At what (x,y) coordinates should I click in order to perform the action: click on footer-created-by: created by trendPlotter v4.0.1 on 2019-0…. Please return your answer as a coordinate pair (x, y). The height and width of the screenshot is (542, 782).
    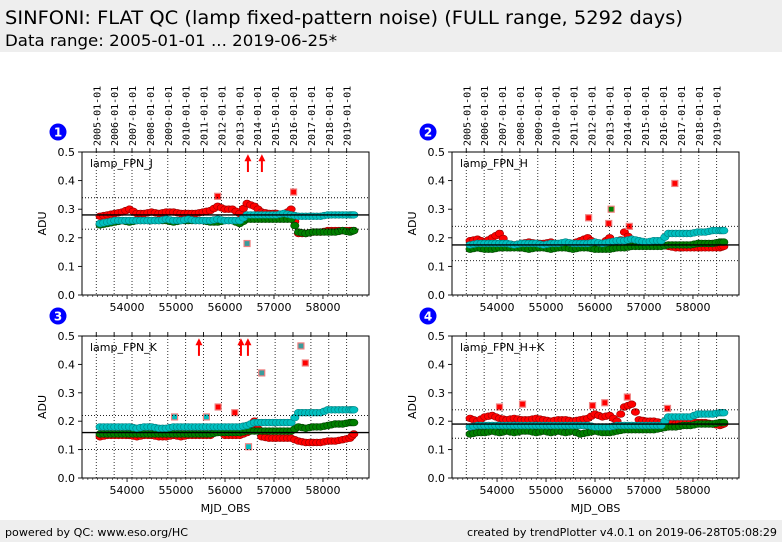
    Looking at the image, I should click on (622, 532).